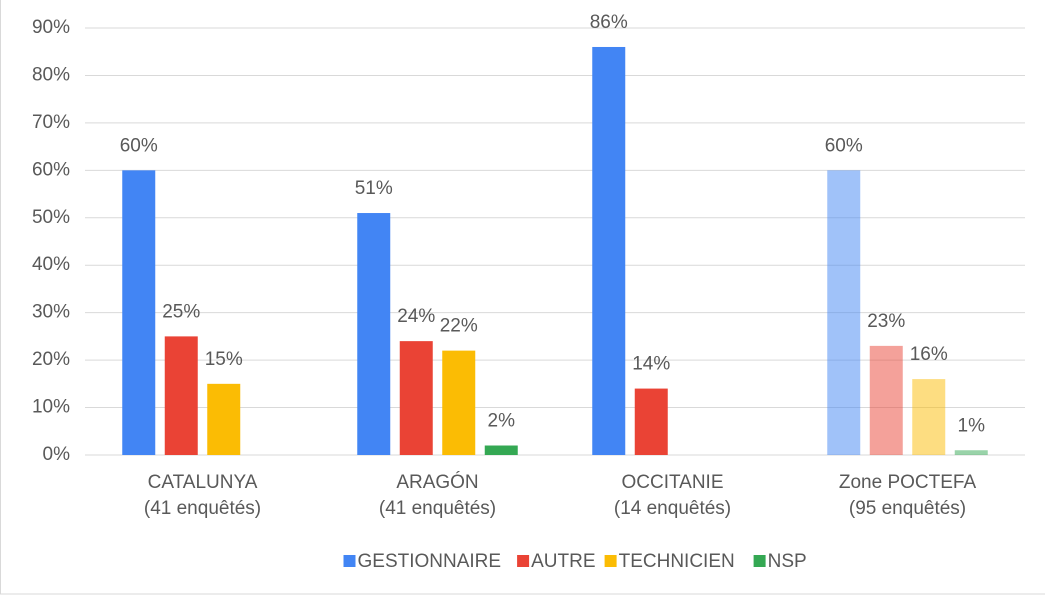 This screenshot has width=1045, height=595. I want to click on x-tick-label: OCCITANIE, so click(672, 482).